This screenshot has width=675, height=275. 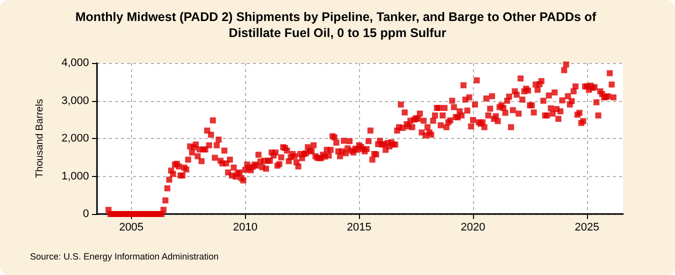 What do you see at coordinates (75, 176) in the screenshot?
I see `y-tick-label: 1,000` at bounding box center [75, 176].